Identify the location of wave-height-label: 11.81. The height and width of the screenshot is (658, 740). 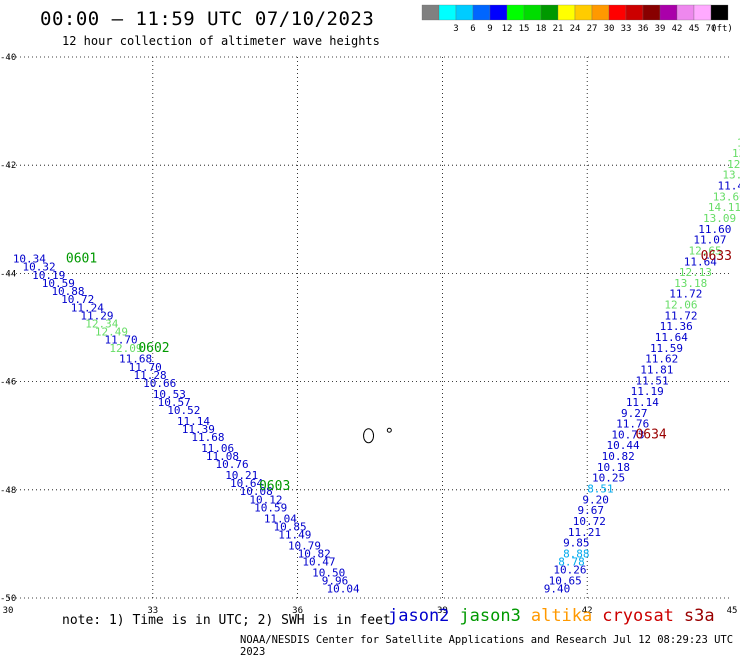
(656, 369).